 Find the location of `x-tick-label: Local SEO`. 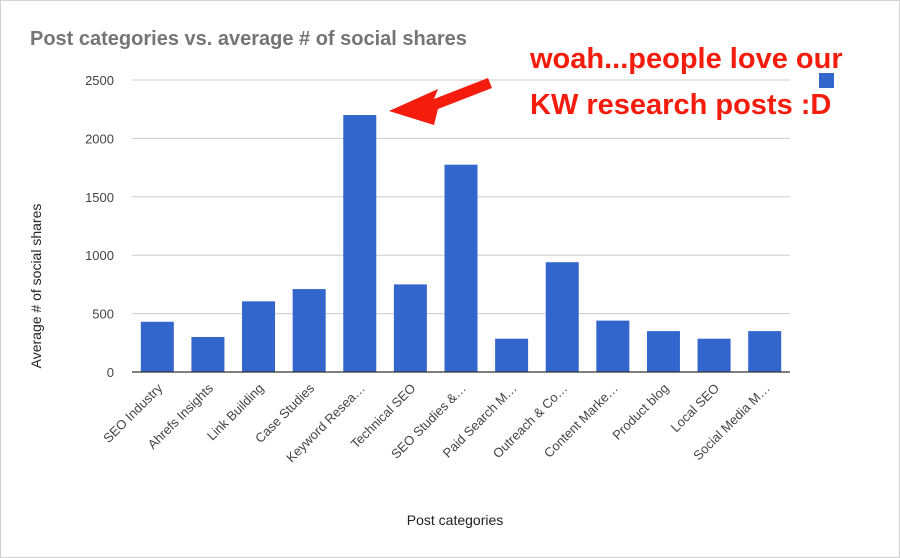

x-tick-label: Local SEO is located at coordinates (695, 408).